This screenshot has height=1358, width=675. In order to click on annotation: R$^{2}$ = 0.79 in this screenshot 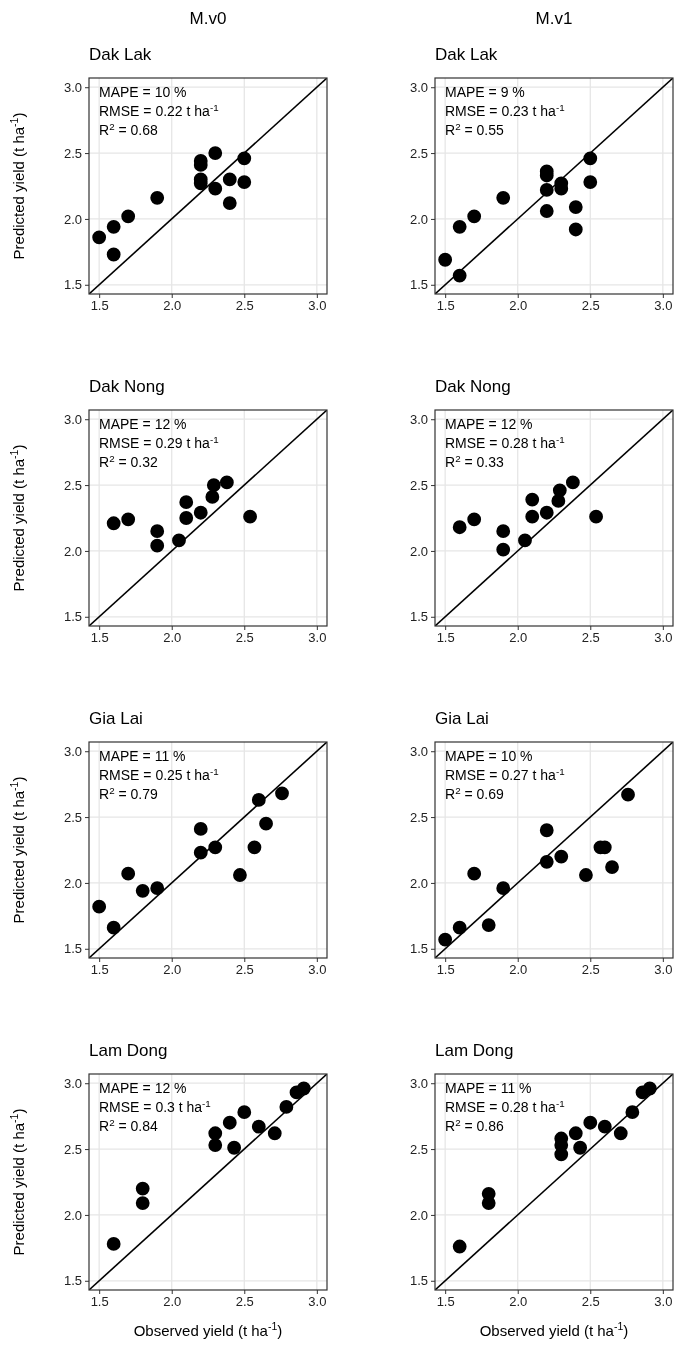, I will do `click(128, 793)`.